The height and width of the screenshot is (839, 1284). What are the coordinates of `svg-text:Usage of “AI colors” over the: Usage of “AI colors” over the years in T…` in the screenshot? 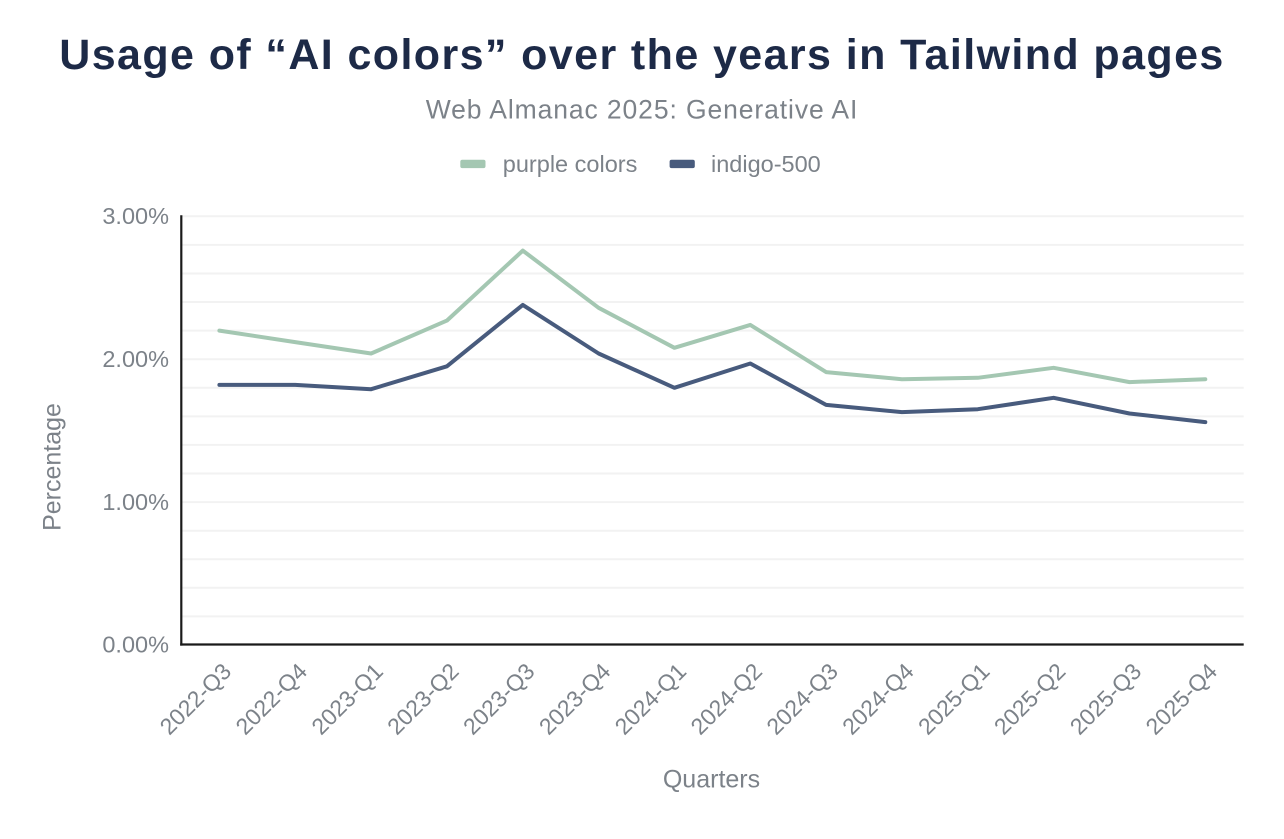 It's located at (641, 55).